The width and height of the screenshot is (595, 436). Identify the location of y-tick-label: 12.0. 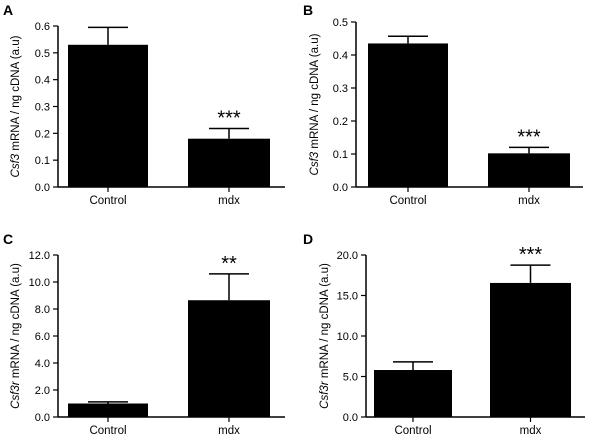
(39, 256).